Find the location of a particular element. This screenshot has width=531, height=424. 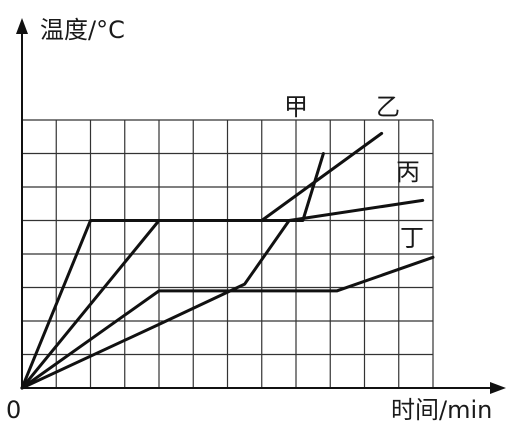

y-axis-label: 温度/°C is located at coordinates (82, 30).